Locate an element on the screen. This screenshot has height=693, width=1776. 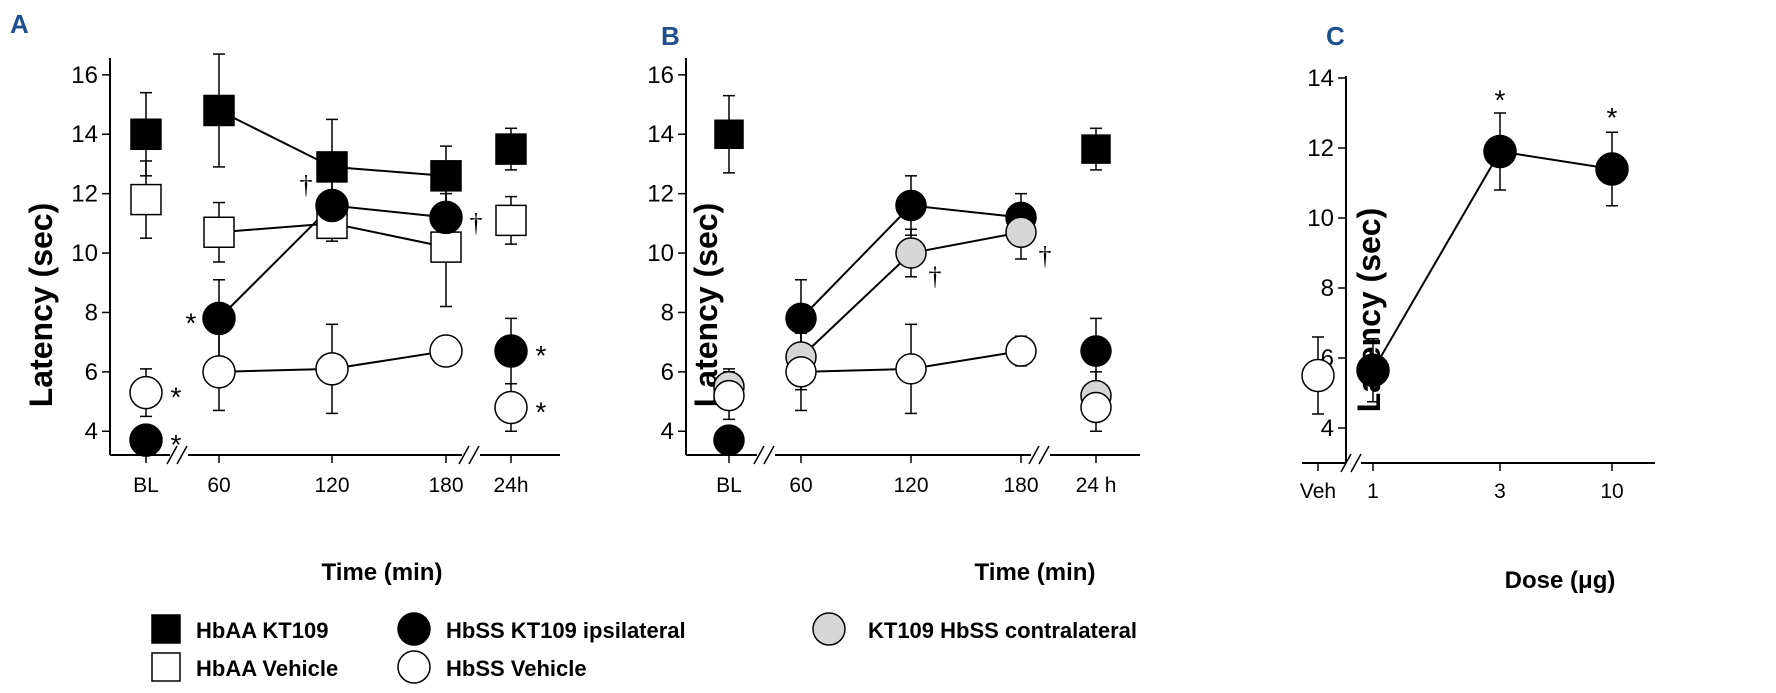
panel-c-xtick-label: 3 is located at coordinates (1500, 491).